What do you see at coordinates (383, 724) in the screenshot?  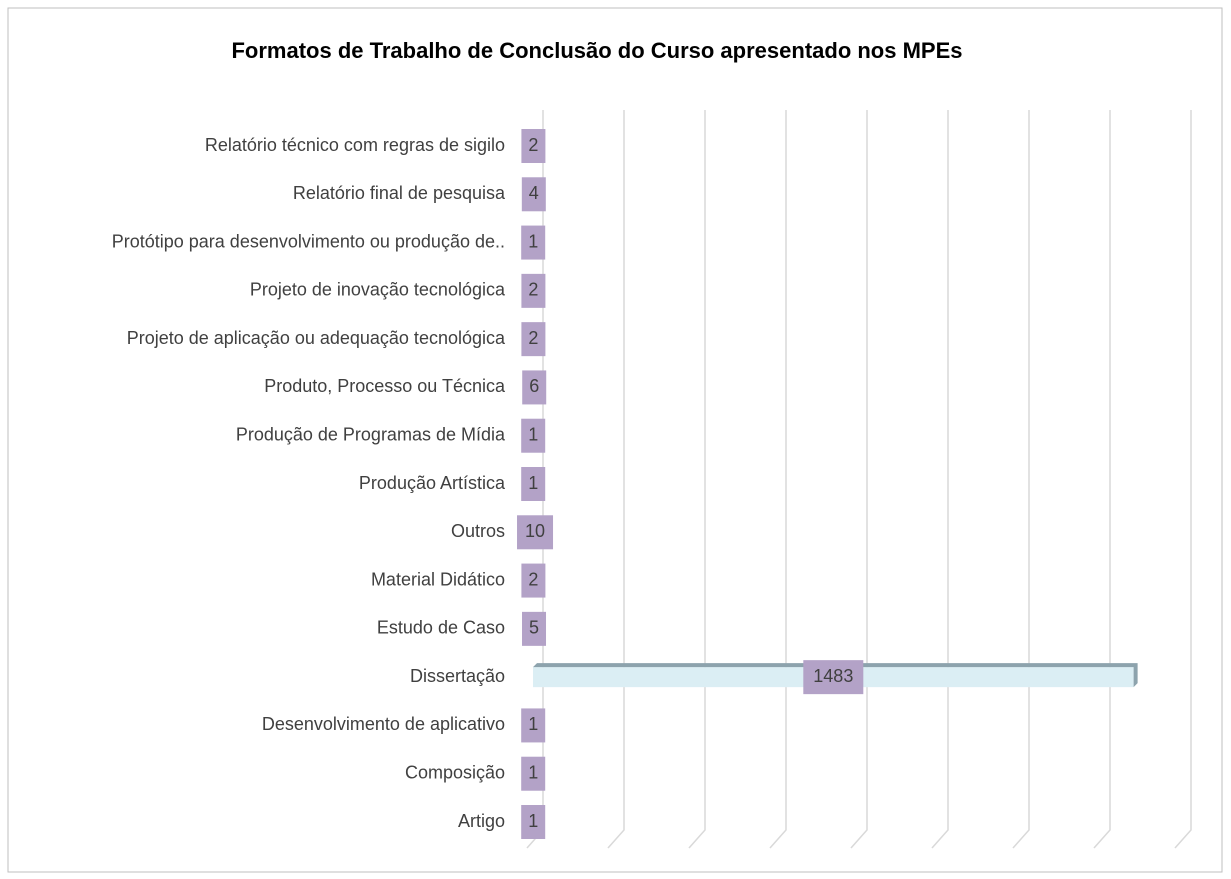 I see `y-tick-label: Desenvolvimento de aplicativo` at bounding box center [383, 724].